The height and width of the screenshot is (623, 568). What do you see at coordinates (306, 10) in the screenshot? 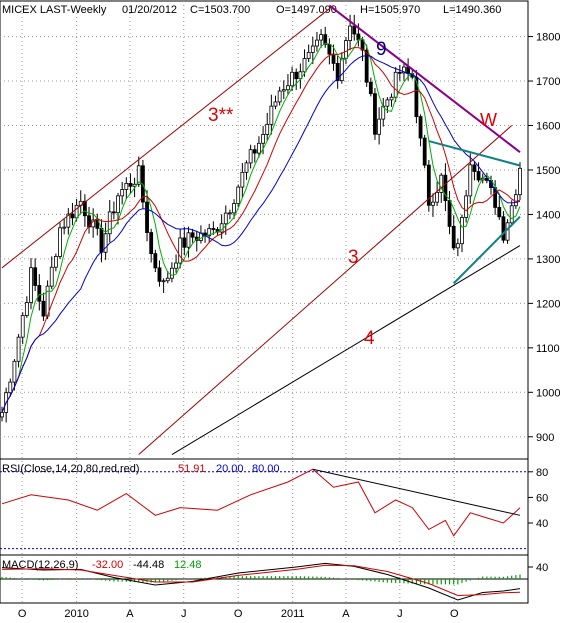
I see `open-label: O=1497.090` at bounding box center [306, 10].